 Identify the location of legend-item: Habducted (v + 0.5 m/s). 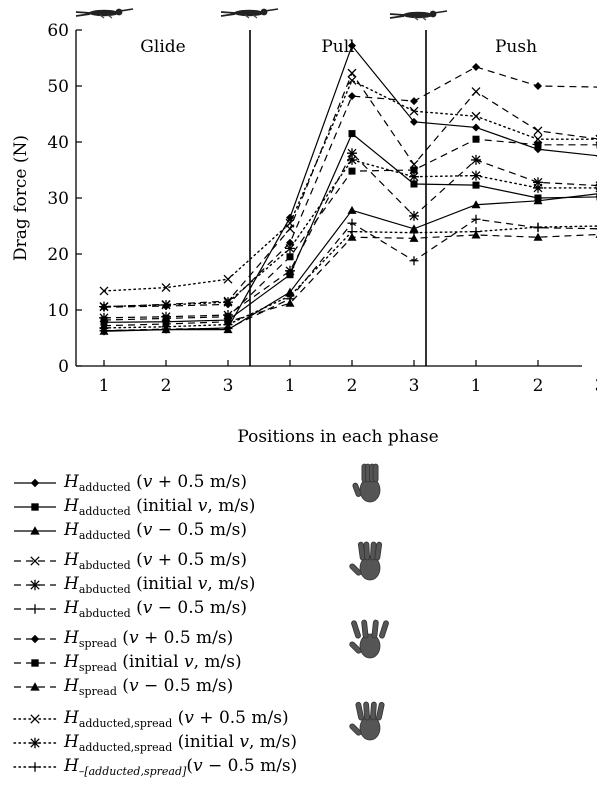
(123, 561).